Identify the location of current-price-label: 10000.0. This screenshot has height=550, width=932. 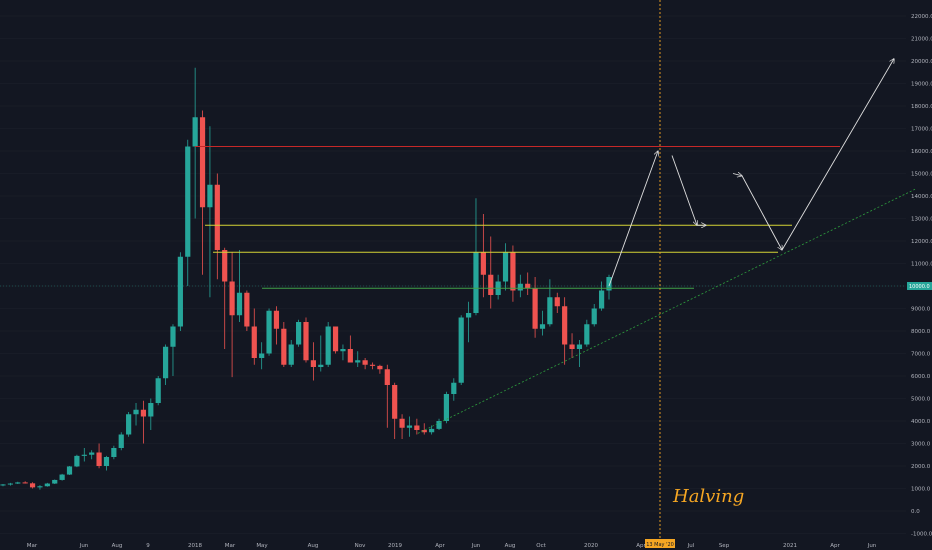
(919, 287).